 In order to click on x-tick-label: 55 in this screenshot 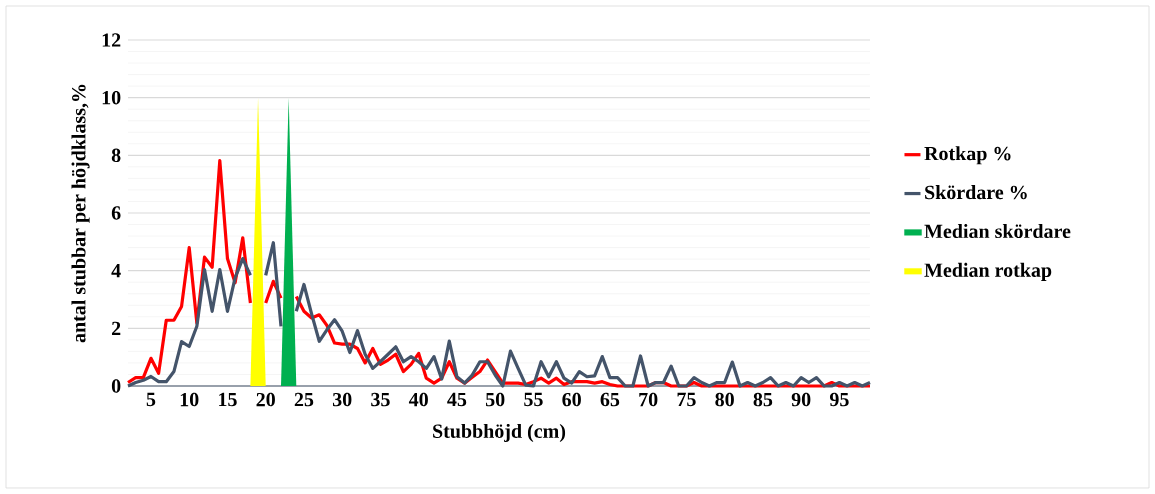, I will do `click(533, 399)`.